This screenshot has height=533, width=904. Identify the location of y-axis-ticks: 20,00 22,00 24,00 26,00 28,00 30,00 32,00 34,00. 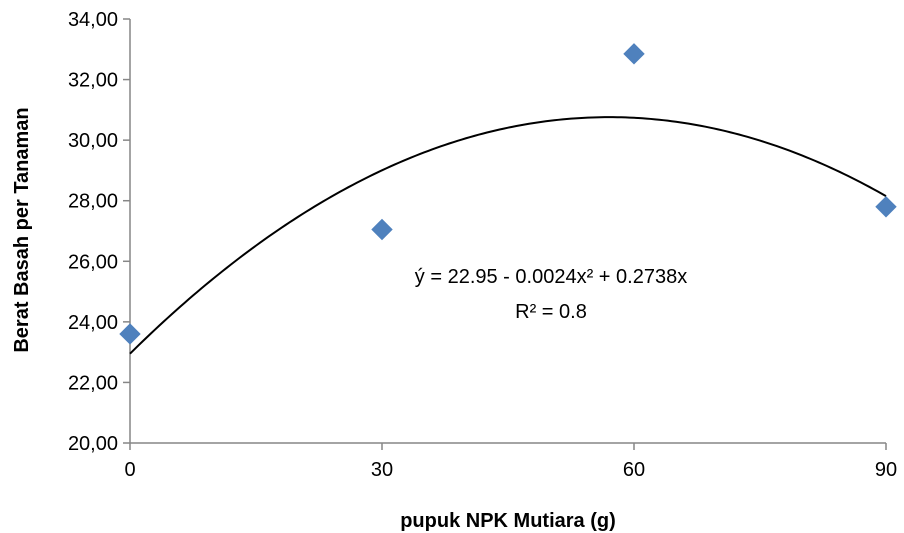
(99, 232).